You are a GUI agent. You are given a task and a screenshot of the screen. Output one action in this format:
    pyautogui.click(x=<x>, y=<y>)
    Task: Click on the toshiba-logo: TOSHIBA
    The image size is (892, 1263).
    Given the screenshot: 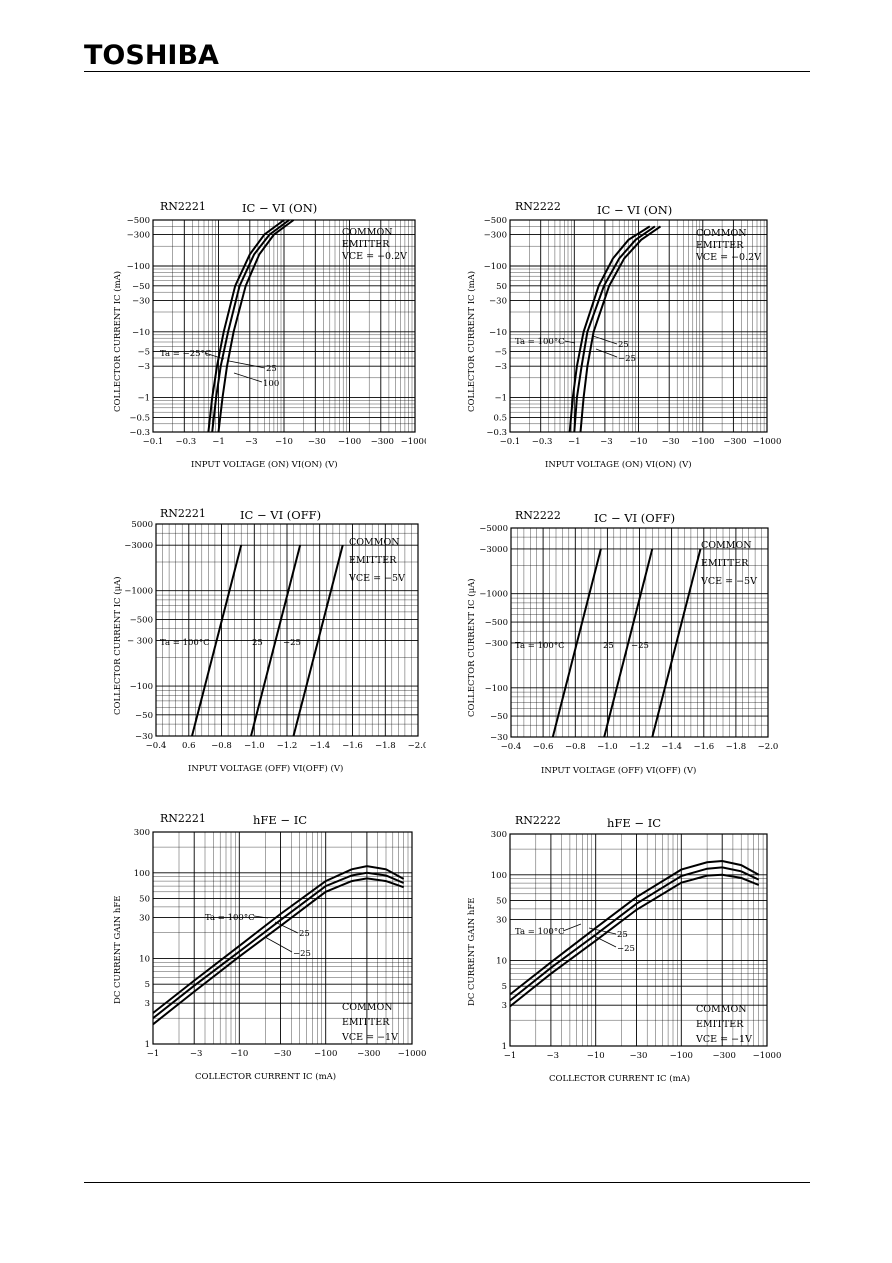 What is the action you would take?
    pyautogui.click(x=151, y=55)
    